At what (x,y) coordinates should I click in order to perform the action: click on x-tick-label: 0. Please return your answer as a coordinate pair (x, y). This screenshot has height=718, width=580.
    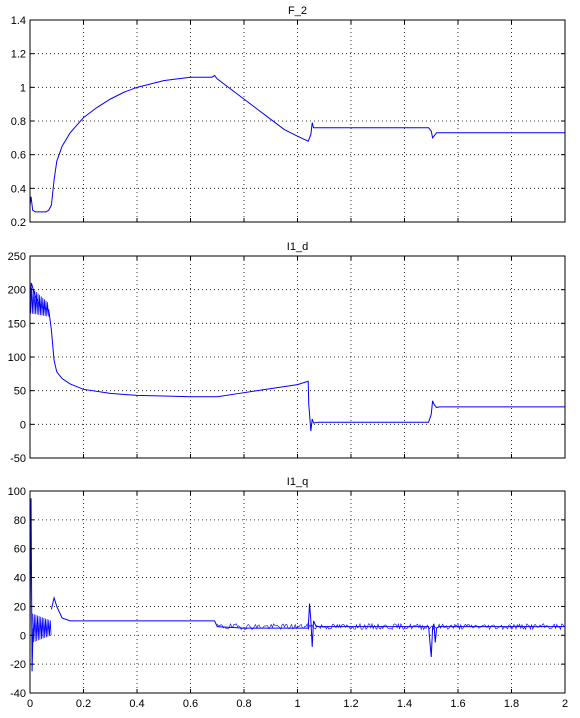
    Looking at the image, I should click on (30, 704).